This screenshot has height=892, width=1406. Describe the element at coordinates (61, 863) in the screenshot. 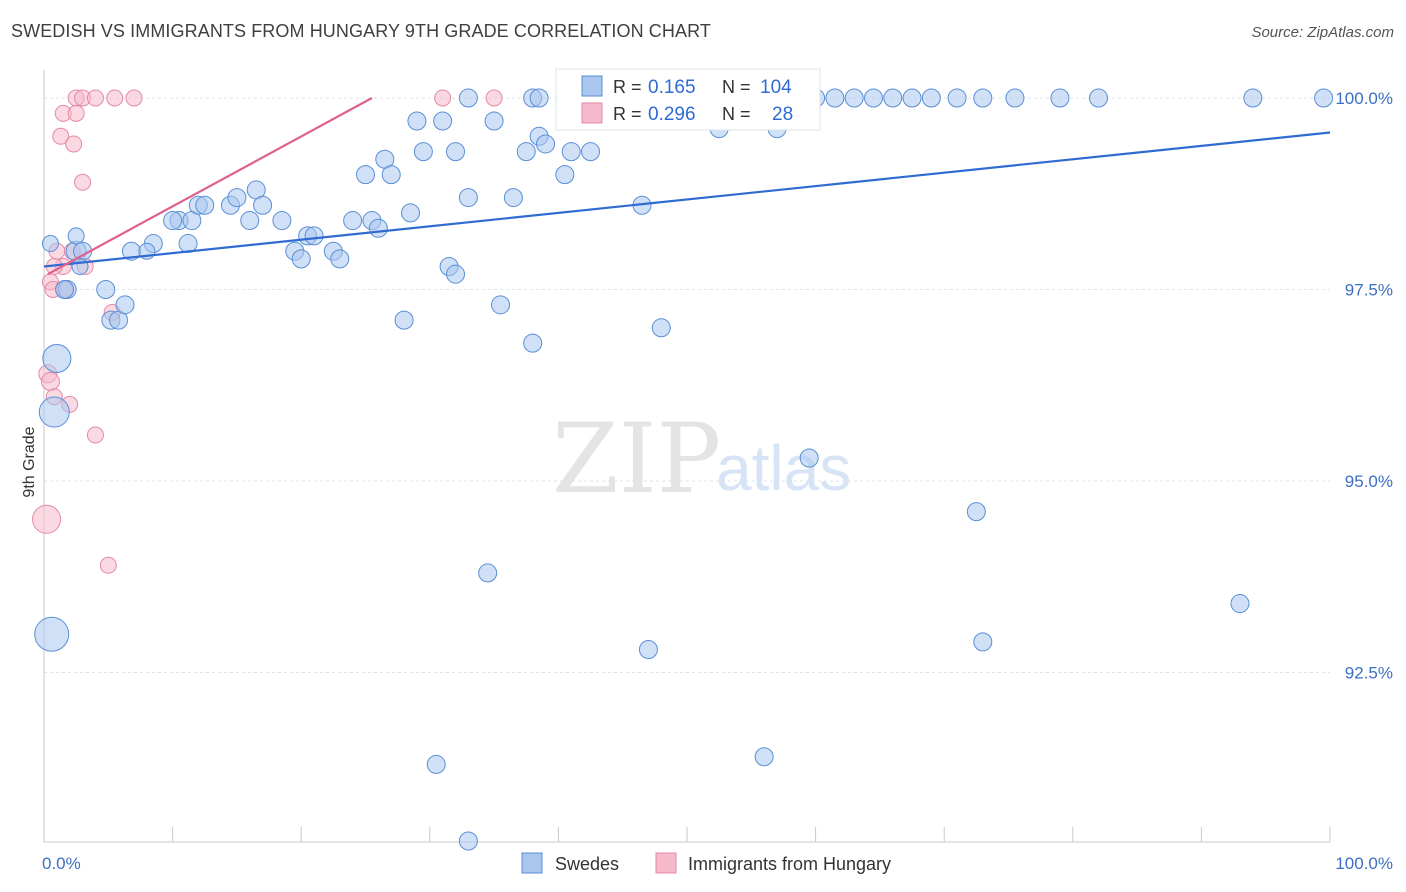

I see `x-tick-label: 0.0%` at that location.